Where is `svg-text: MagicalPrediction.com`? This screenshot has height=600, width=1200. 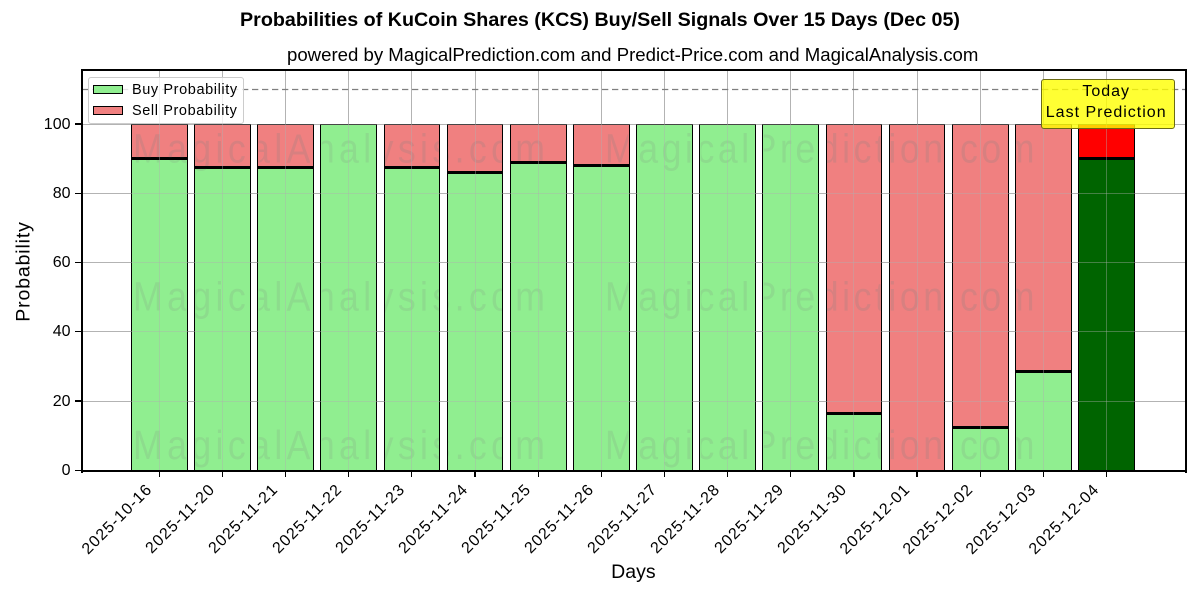
svg-text: MagicalPrediction.com is located at coordinates (820, 446).